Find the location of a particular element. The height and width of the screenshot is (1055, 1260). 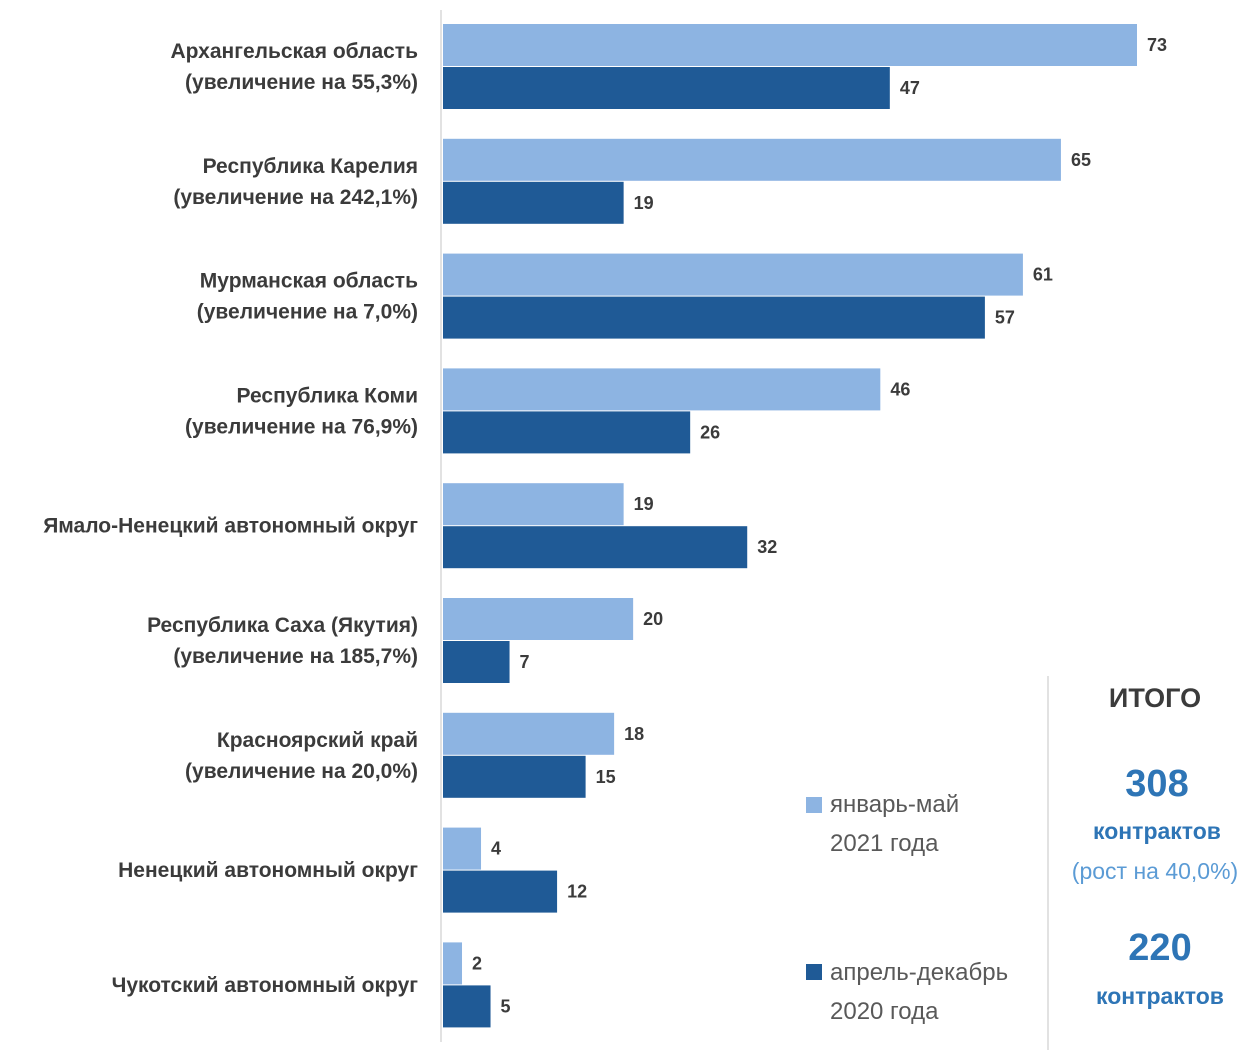

legend-swatch-series1 is located at coordinates (814, 805).